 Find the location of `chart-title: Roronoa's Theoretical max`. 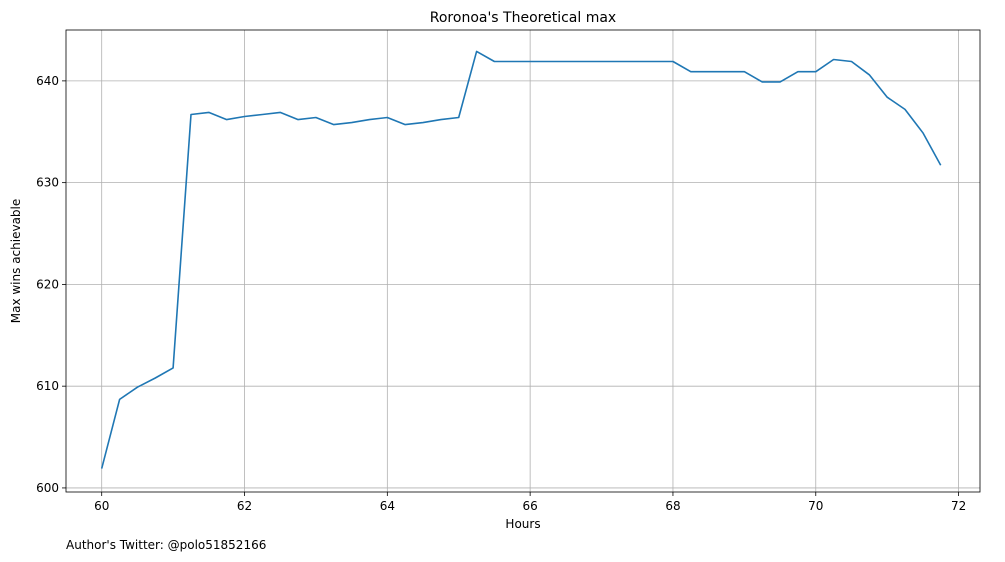

chart-title: Roronoa's Theoretical max is located at coordinates (523, 18).